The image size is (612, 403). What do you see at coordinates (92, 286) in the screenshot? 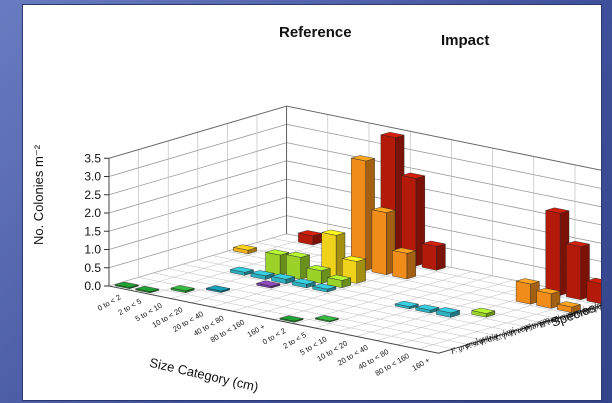
I see `y-tick-label: 0.0` at bounding box center [92, 286].